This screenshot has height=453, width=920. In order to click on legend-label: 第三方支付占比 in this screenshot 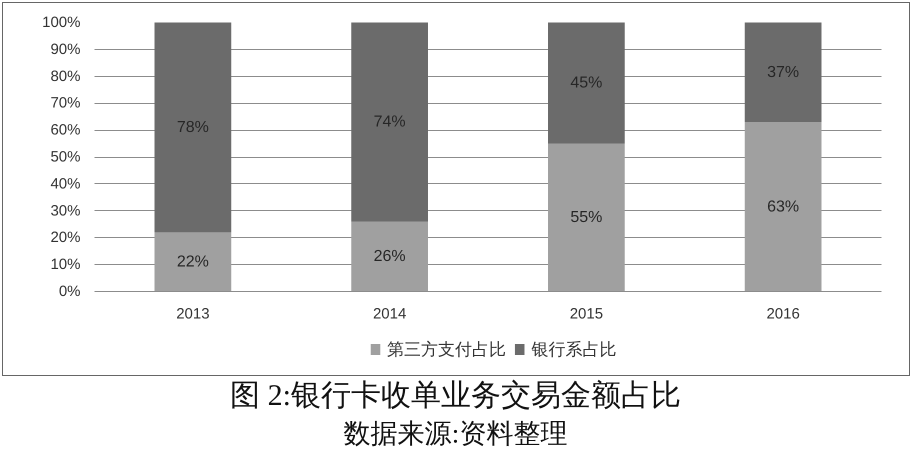, I will do `click(446, 349)`.